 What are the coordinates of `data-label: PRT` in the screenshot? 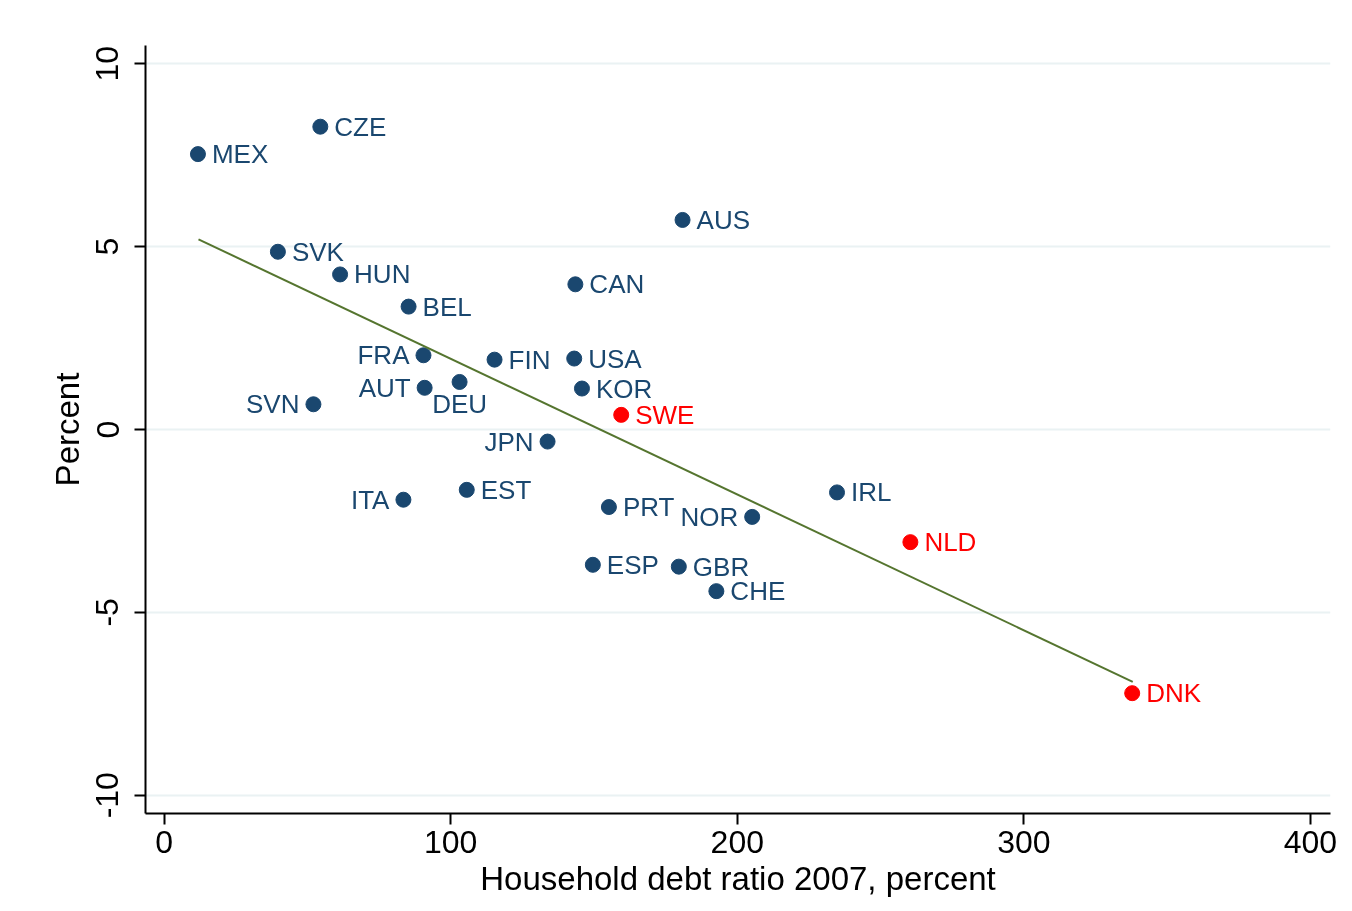 It's located at (648, 507).